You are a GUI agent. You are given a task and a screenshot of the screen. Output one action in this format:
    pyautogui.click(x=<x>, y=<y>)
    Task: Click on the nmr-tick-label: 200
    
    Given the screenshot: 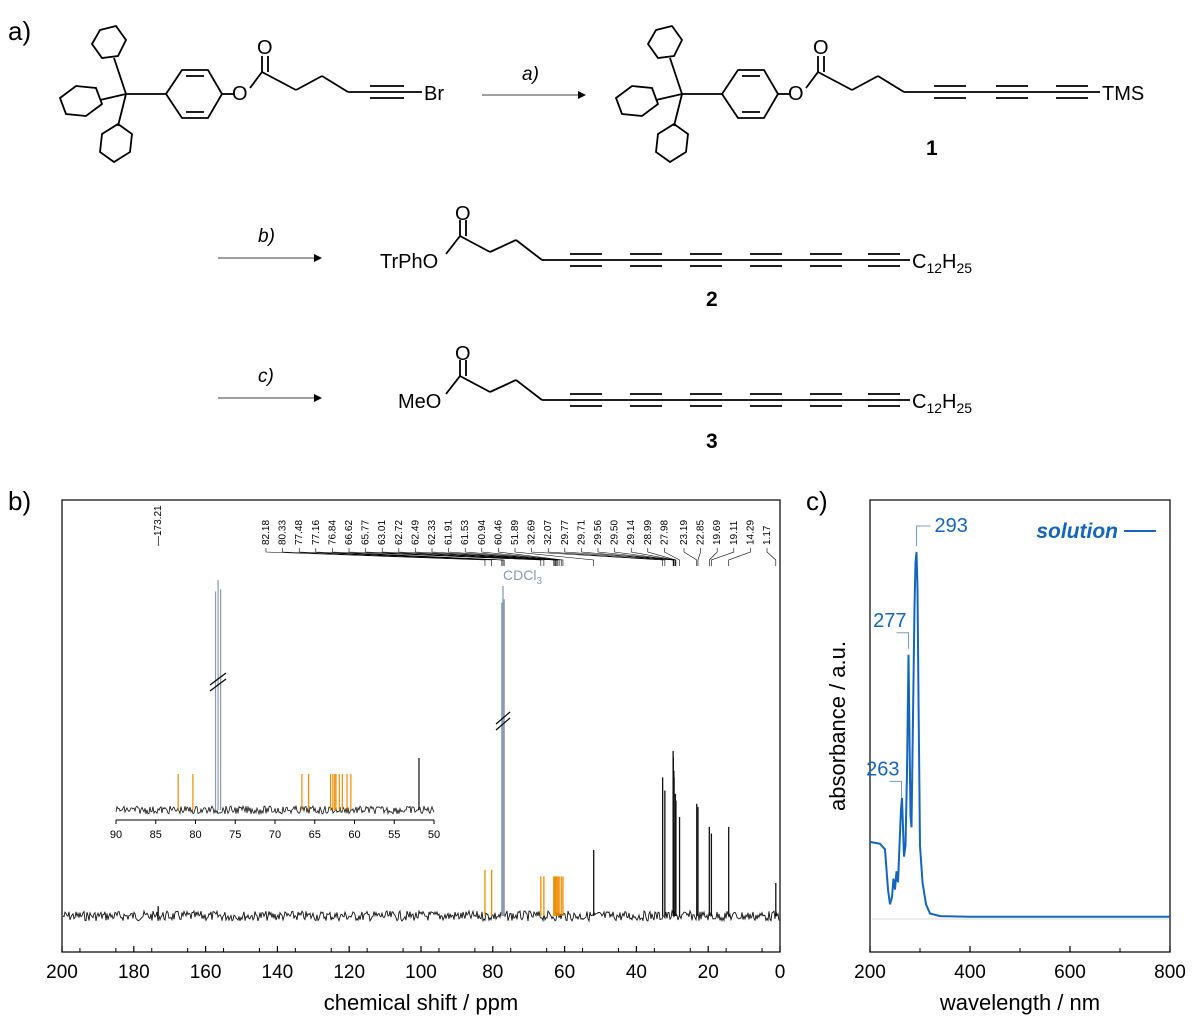 What is the action you would take?
    pyautogui.click(x=62, y=972)
    